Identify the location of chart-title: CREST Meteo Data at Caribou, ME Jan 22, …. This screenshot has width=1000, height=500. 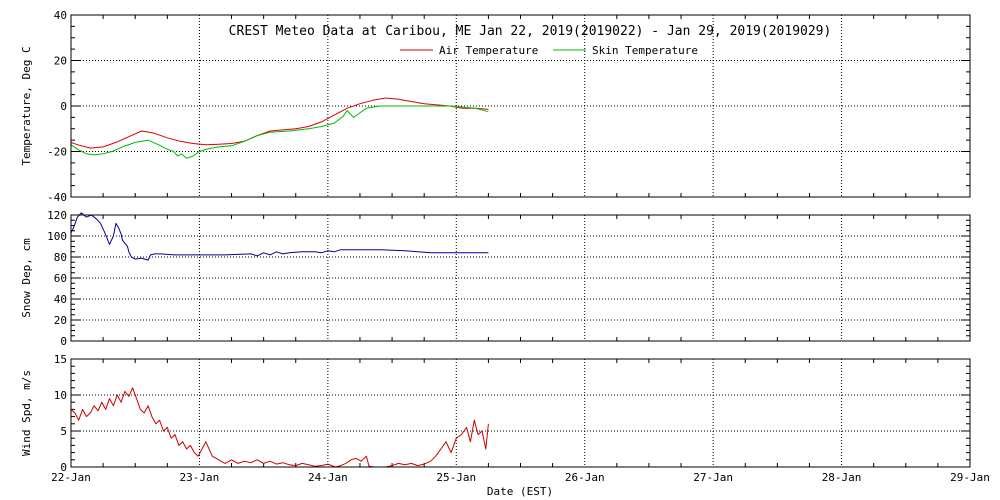
(530, 31).